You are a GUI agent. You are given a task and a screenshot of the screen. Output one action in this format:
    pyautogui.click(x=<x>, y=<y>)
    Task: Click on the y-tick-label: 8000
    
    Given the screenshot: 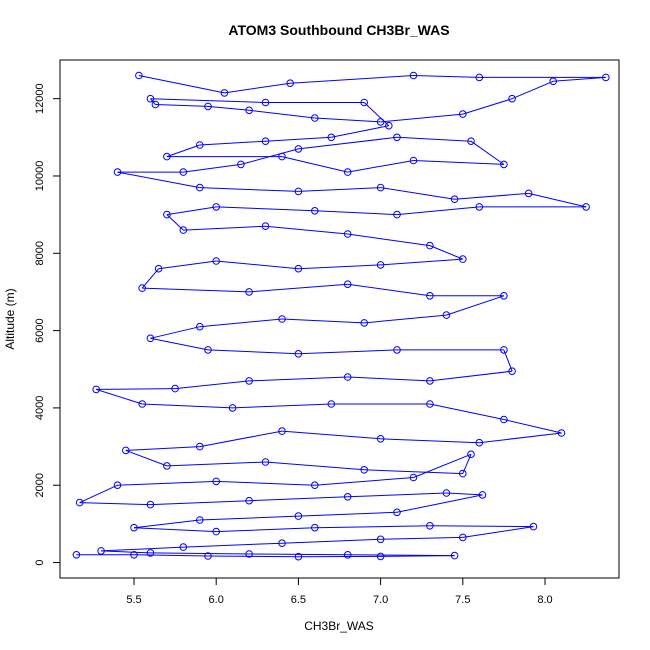 What is the action you would take?
    pyautogui.click(x=40, y=253)
    